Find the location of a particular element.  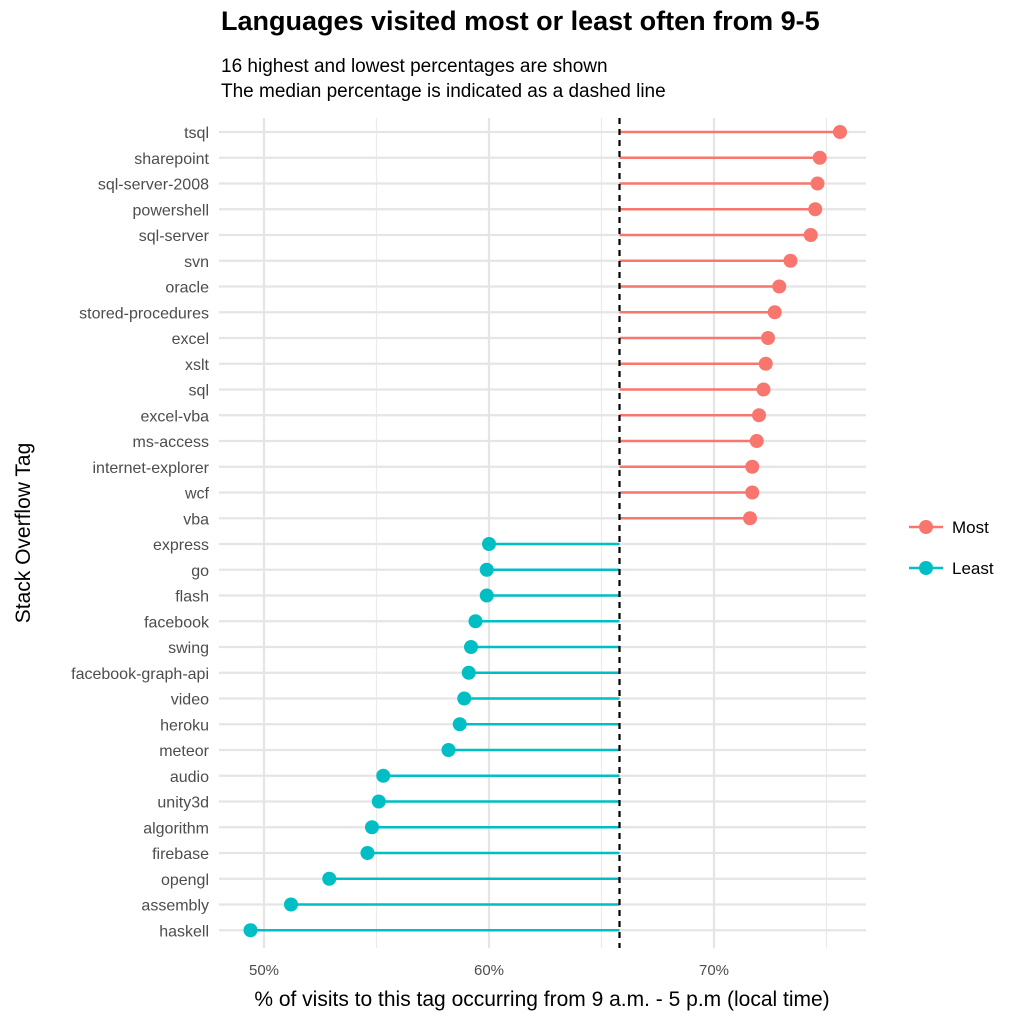

lollipop-point-unity3d is located at coordinates (378, 801).